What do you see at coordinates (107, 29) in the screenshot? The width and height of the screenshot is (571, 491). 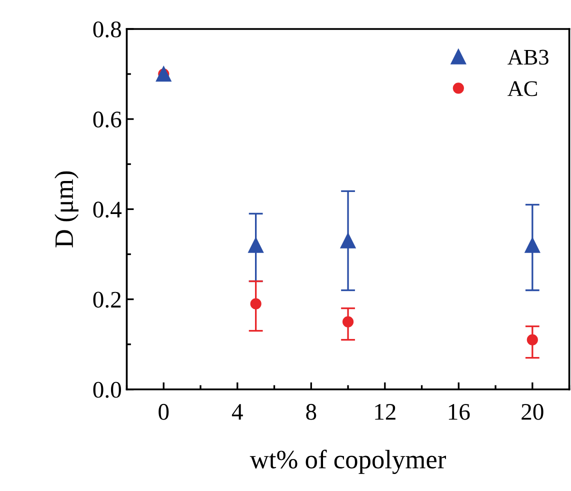 I see `y-tick-label: 0.8` at bounding box center [107, 29].